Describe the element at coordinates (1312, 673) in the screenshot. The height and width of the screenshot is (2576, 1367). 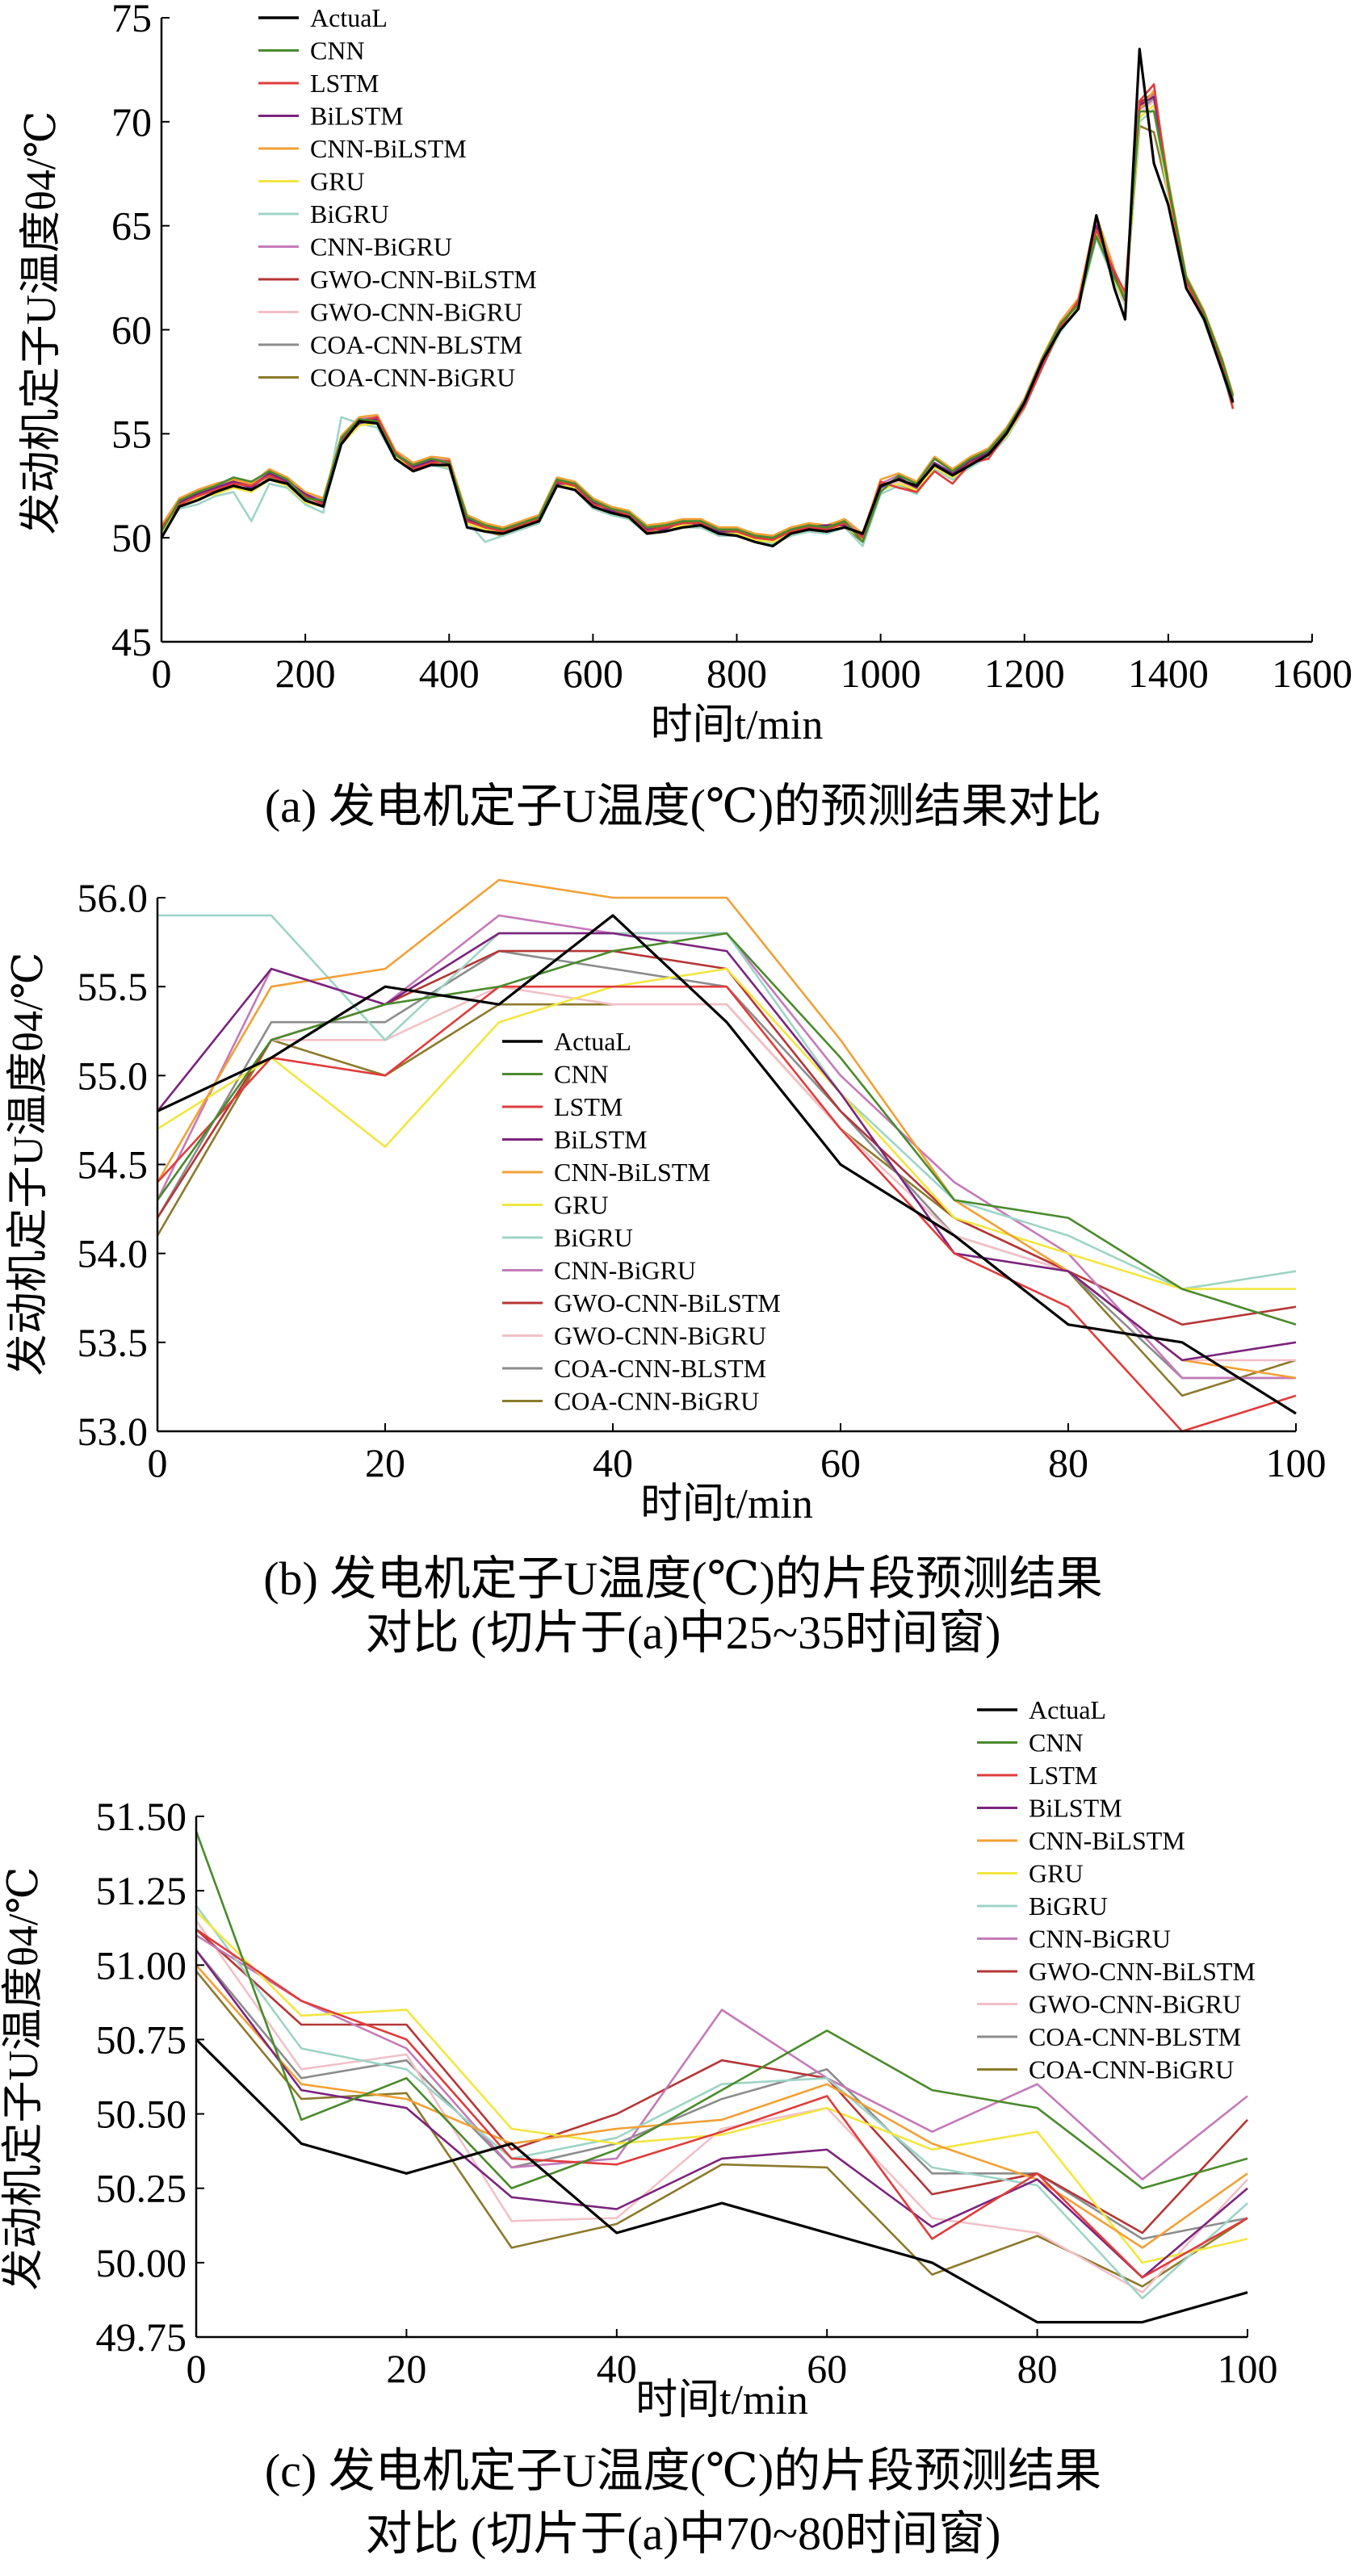
I see `x-tick-label: 1600` at that location.